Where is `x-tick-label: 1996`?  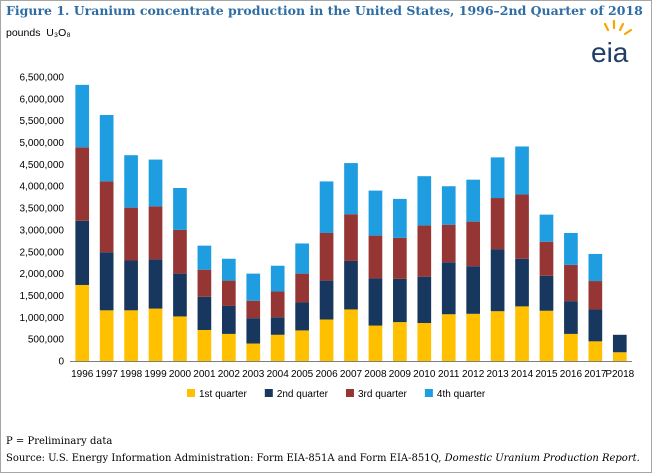
x-tick-label: 1996 is located at coordinates (82, 374).